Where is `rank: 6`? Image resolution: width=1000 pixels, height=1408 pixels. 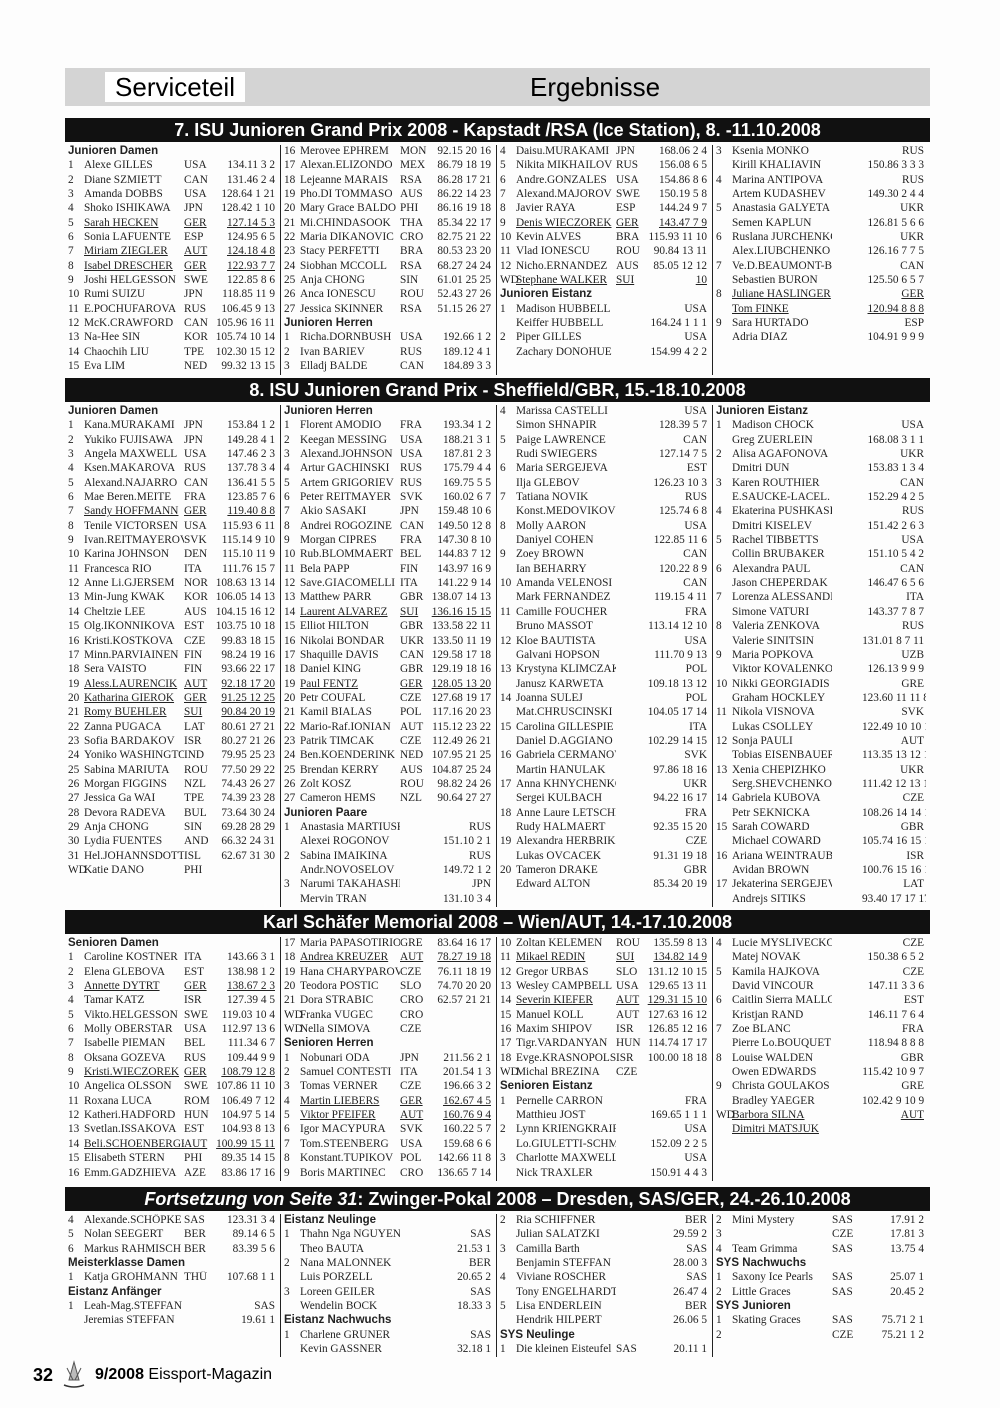 rank: 6 is located at coordinates (287, 497).